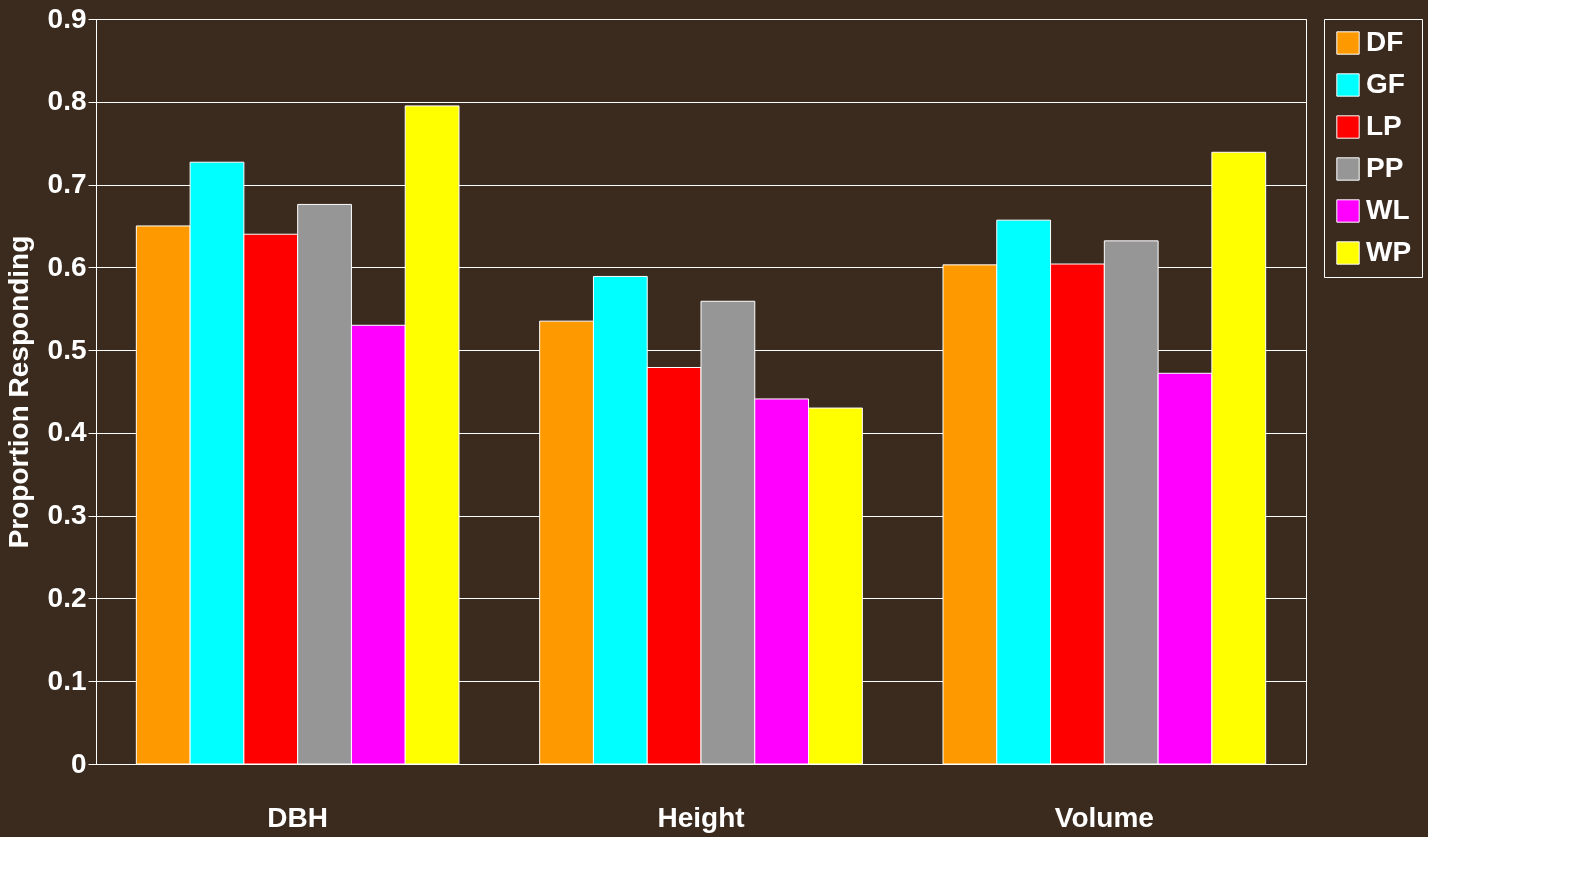  I want to click on y-tick-label: 0, so click(78, 763).